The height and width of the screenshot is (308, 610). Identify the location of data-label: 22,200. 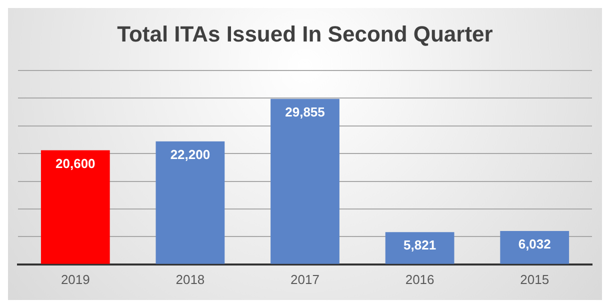
(190, 154).